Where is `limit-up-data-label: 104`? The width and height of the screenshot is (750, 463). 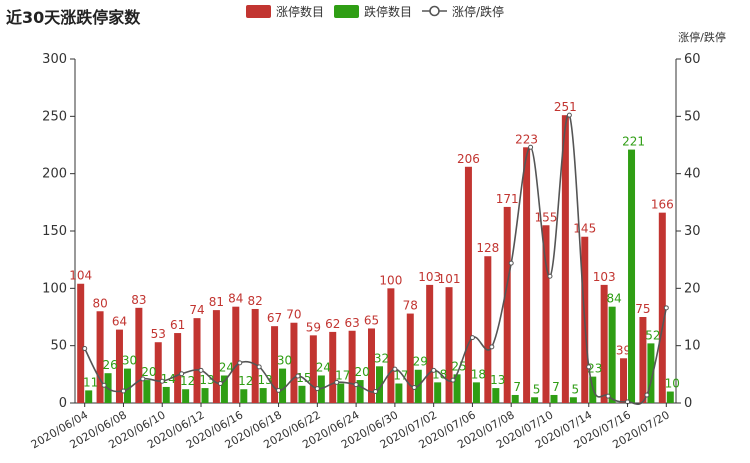 limit-up-data-label: 104 is located at coordinates (80, 276).